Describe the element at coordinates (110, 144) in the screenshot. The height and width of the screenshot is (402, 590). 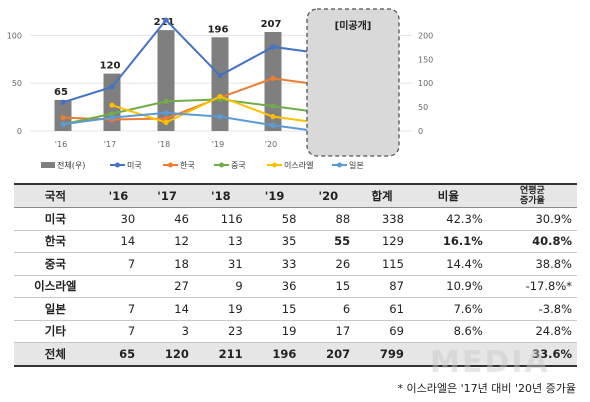
I see `x-tick-label: '17` at that location.